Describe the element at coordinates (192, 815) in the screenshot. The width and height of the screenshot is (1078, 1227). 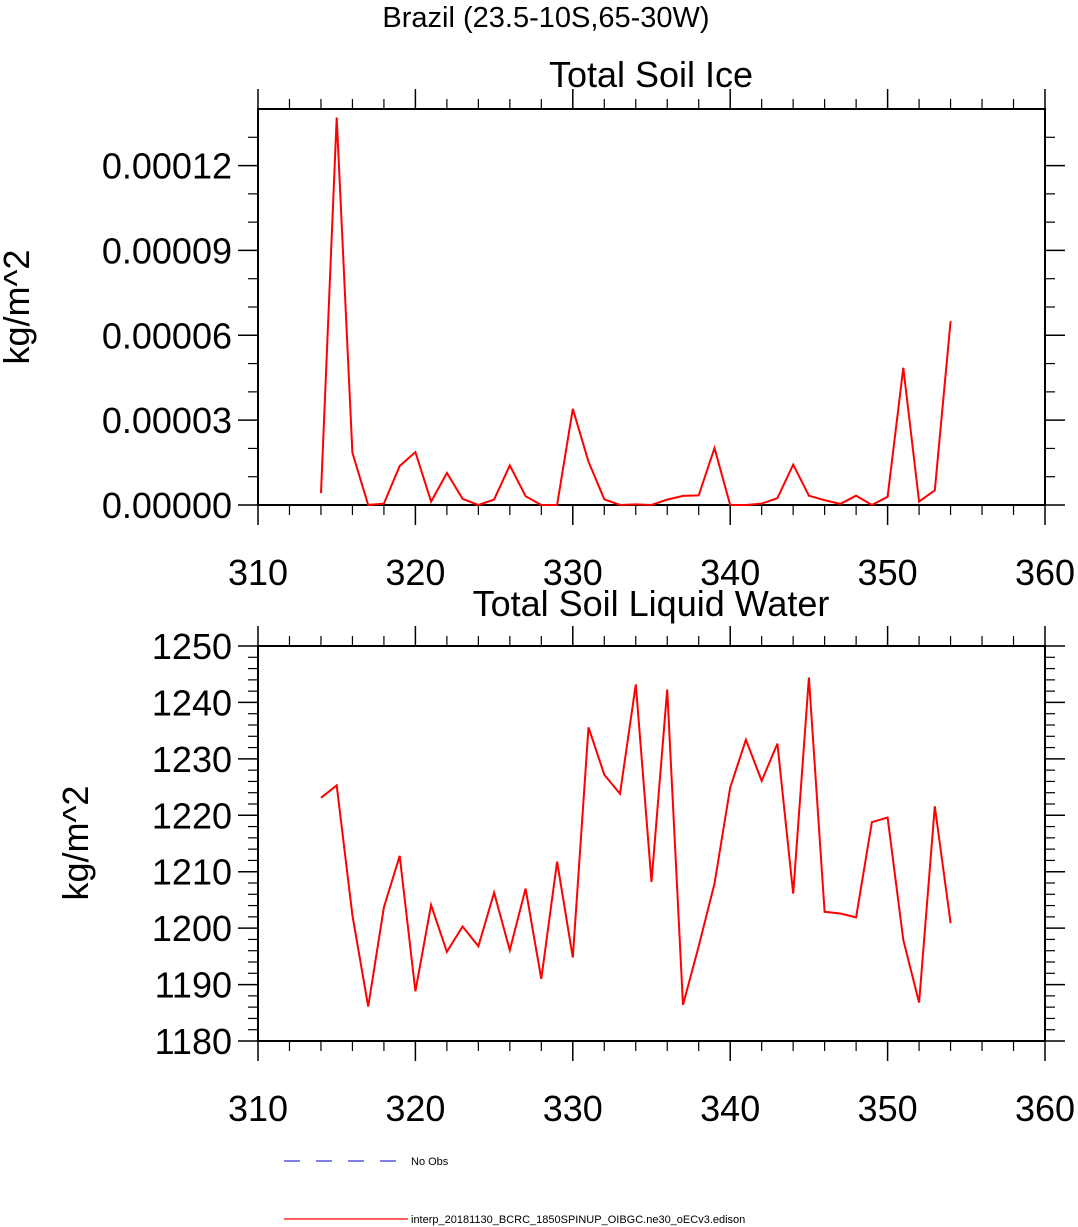
I see `soil-liquid-water-y-tick-label: 1220` at that location.